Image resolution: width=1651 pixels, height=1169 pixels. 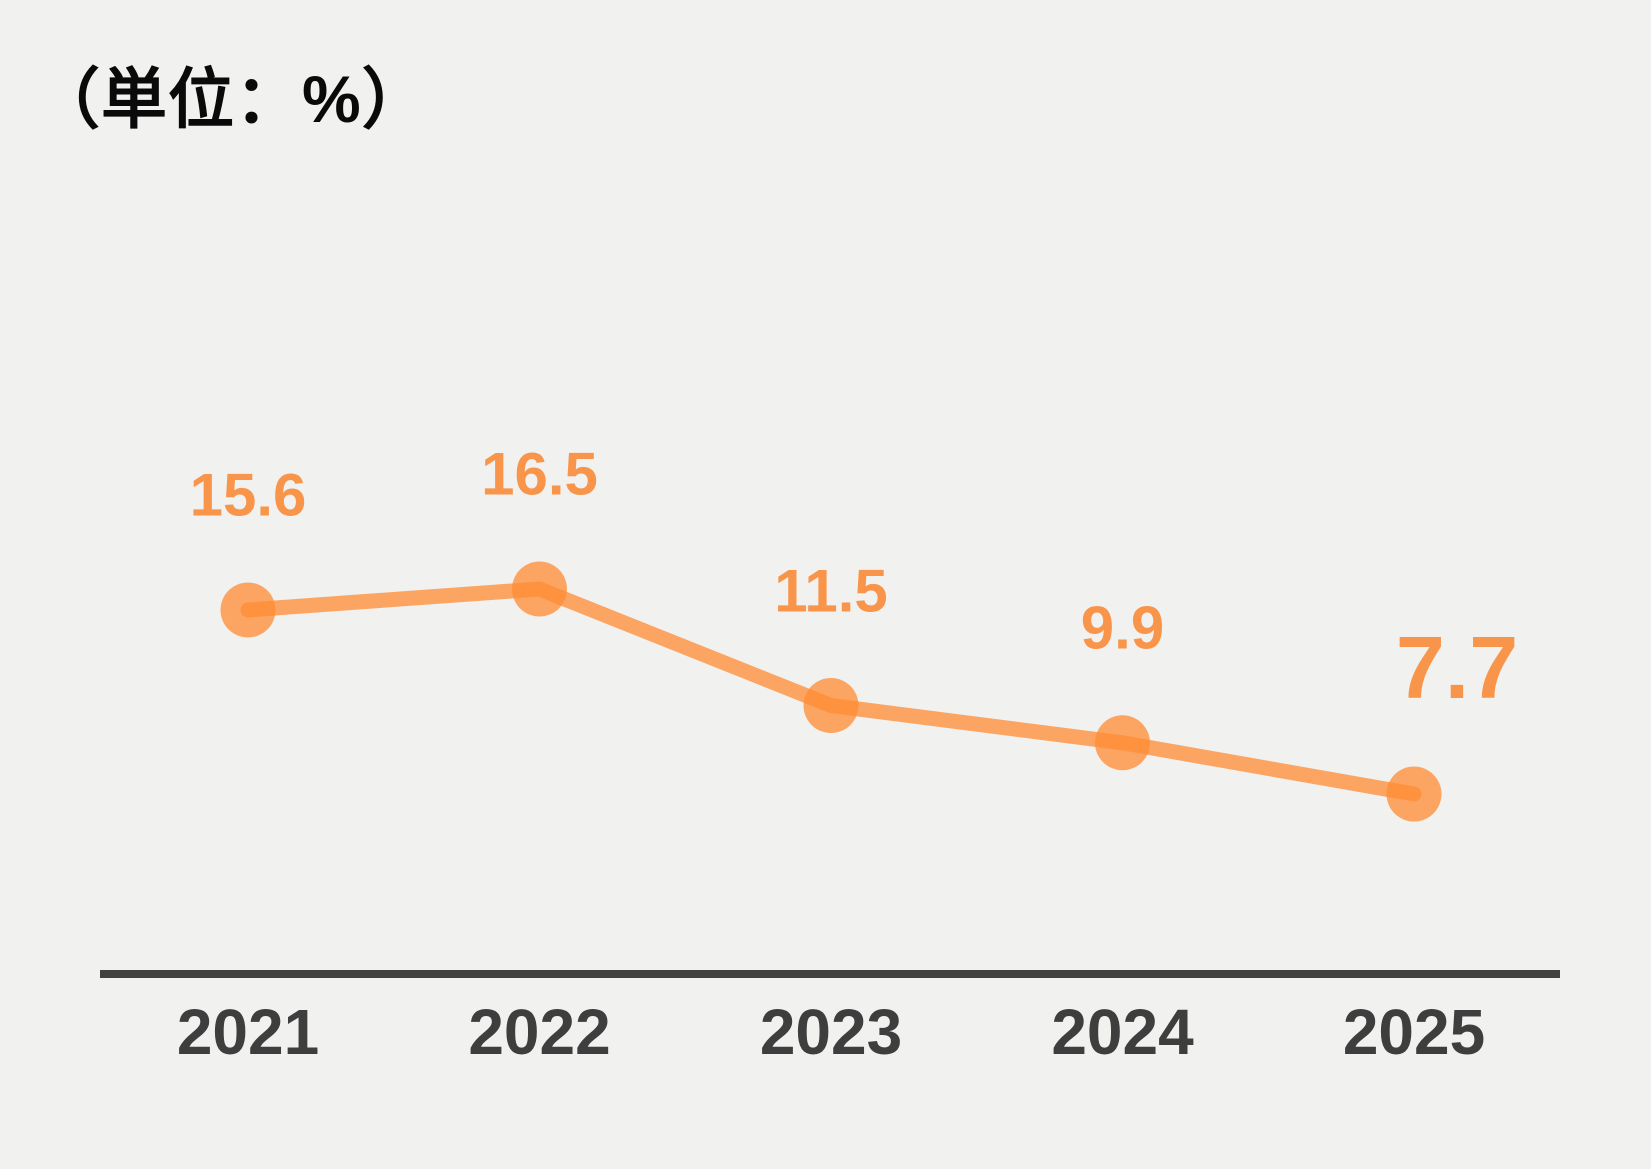 I want to click on x-axis-label-2022: 2022, so click(x=539, y=1032).